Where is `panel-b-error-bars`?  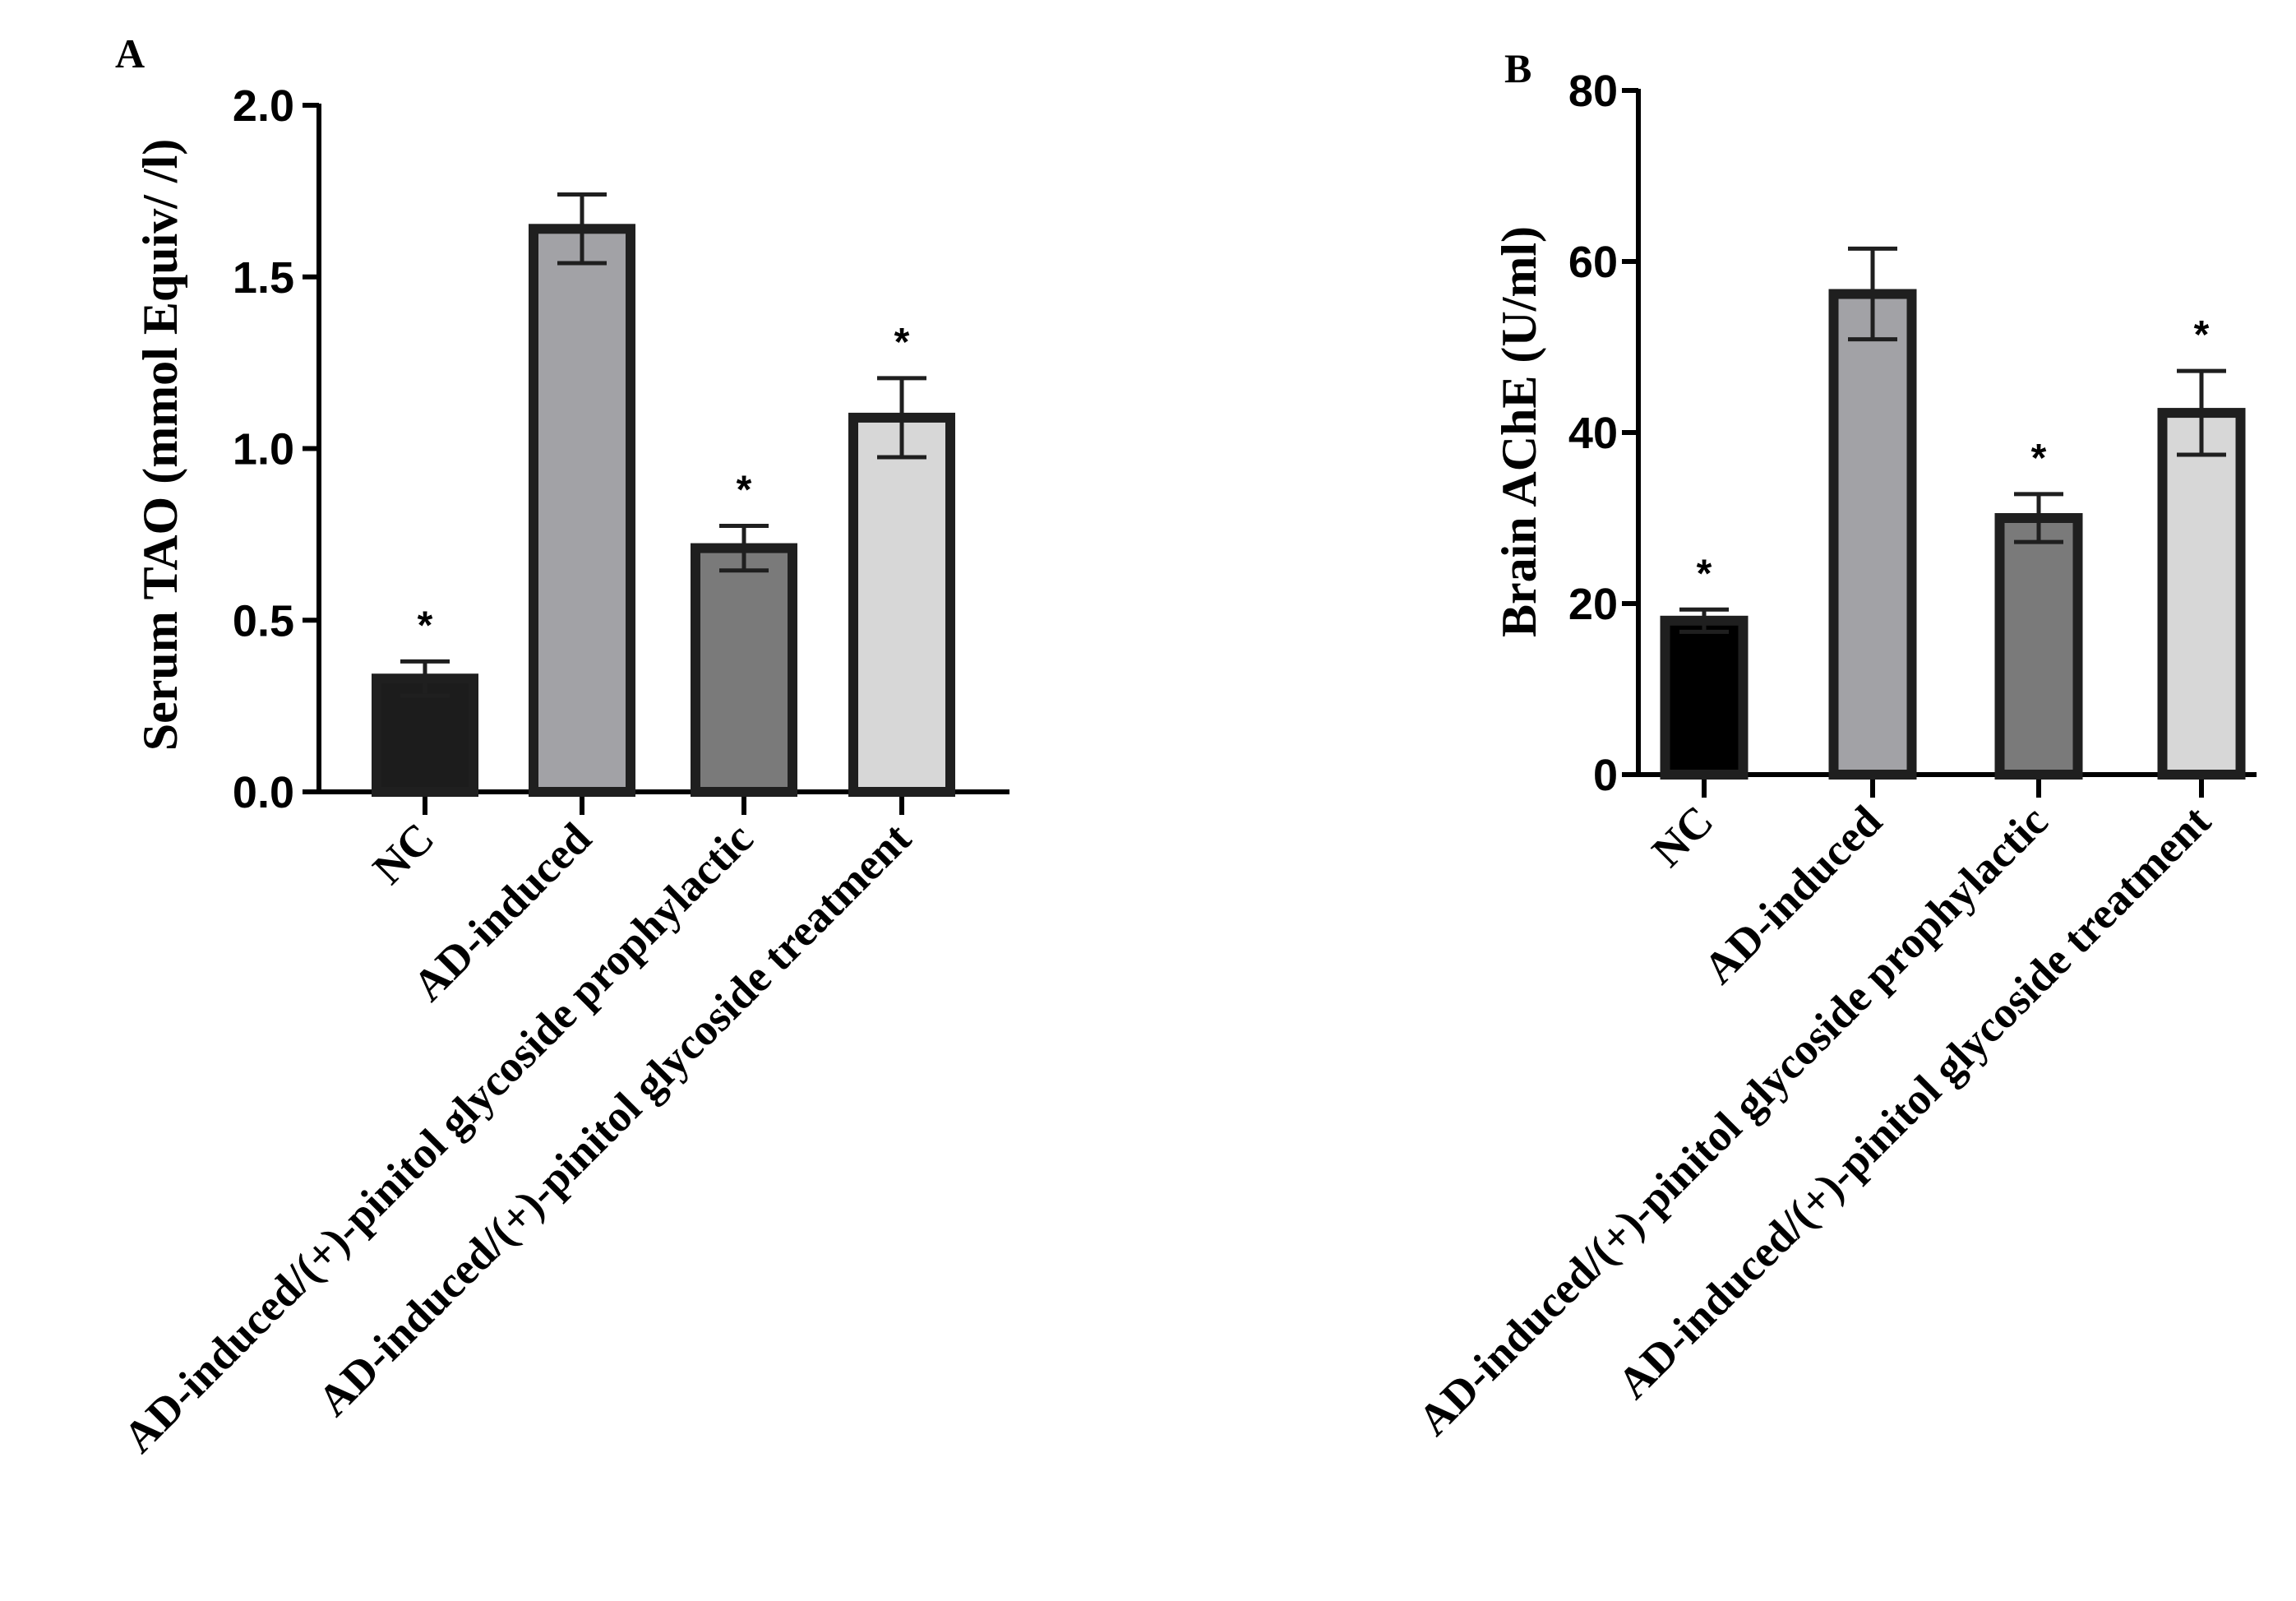 panel-b-error-bars is located at coordinates (1952, 440).